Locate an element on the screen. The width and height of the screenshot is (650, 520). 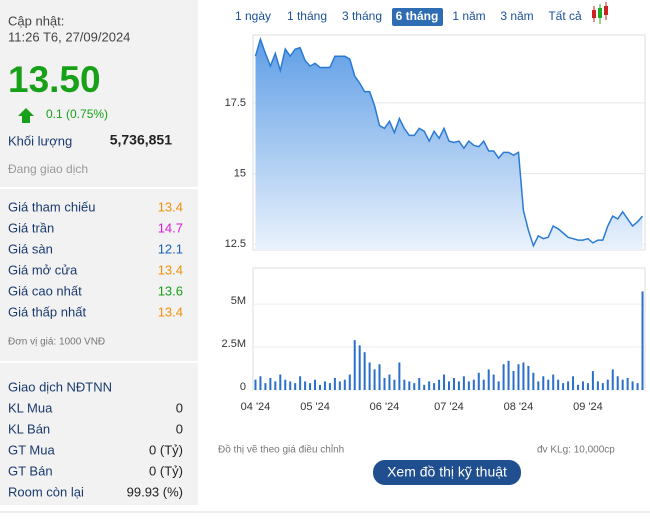
x-tick-label: 05 '24 is located at coordinates (315, 407).